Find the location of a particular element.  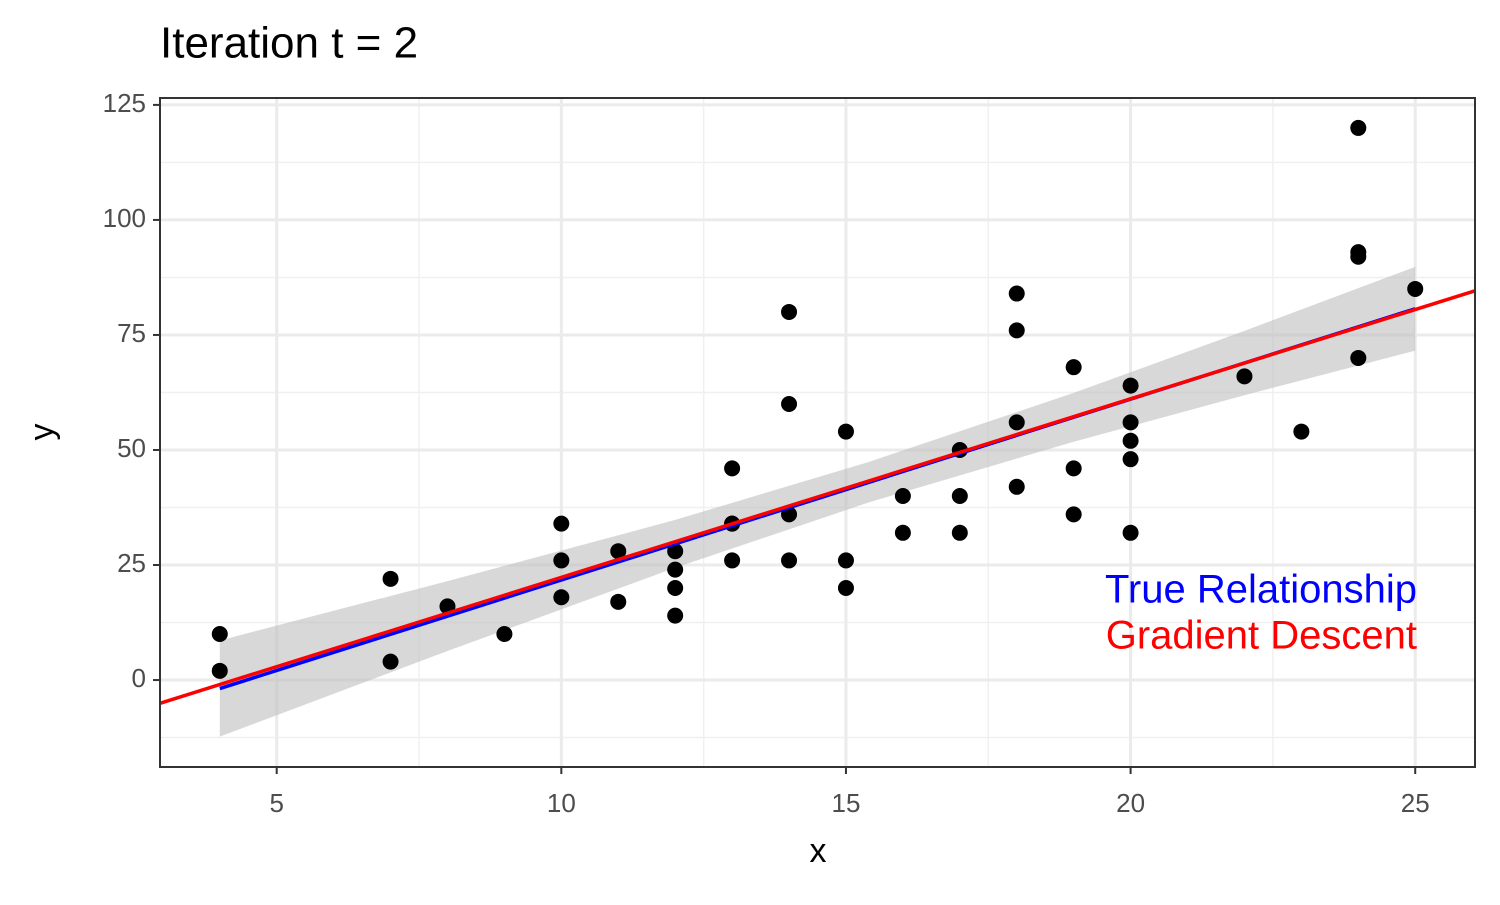

x-tick-label: 15 is located at coordinates (846, 803).